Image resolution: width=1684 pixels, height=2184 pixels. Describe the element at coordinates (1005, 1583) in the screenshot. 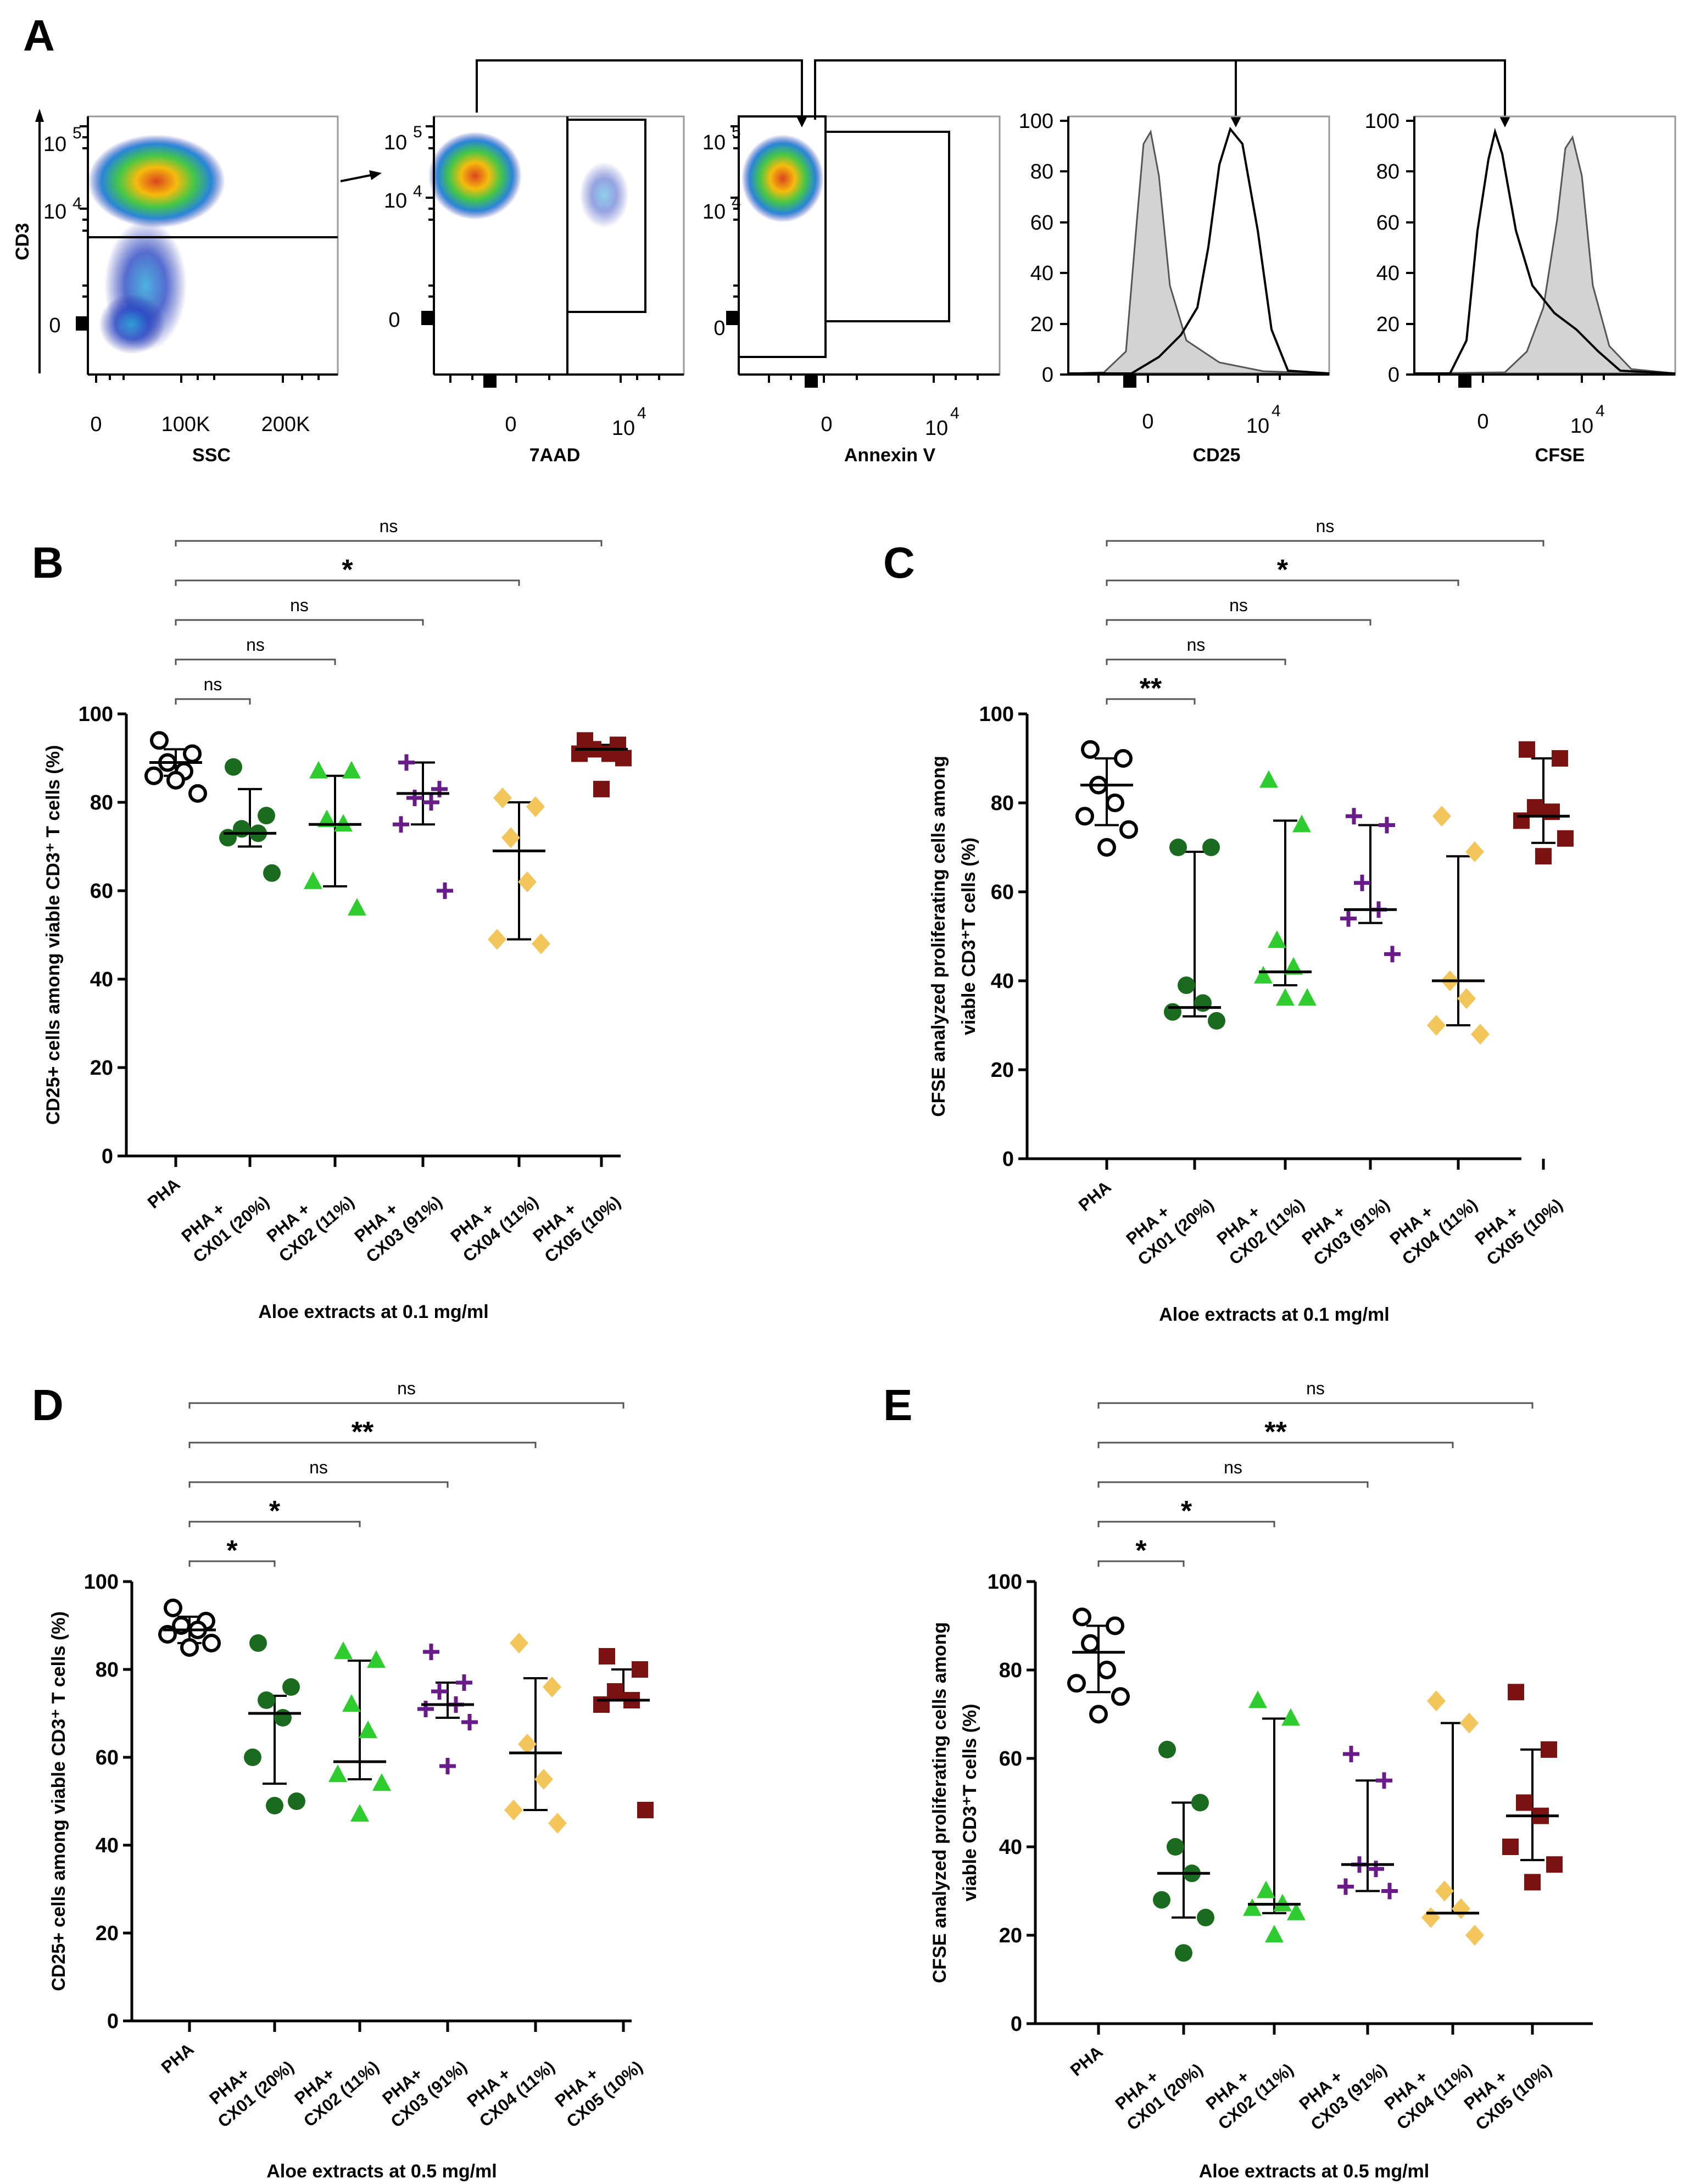

I see `e-ytick-label: 100` at that location.